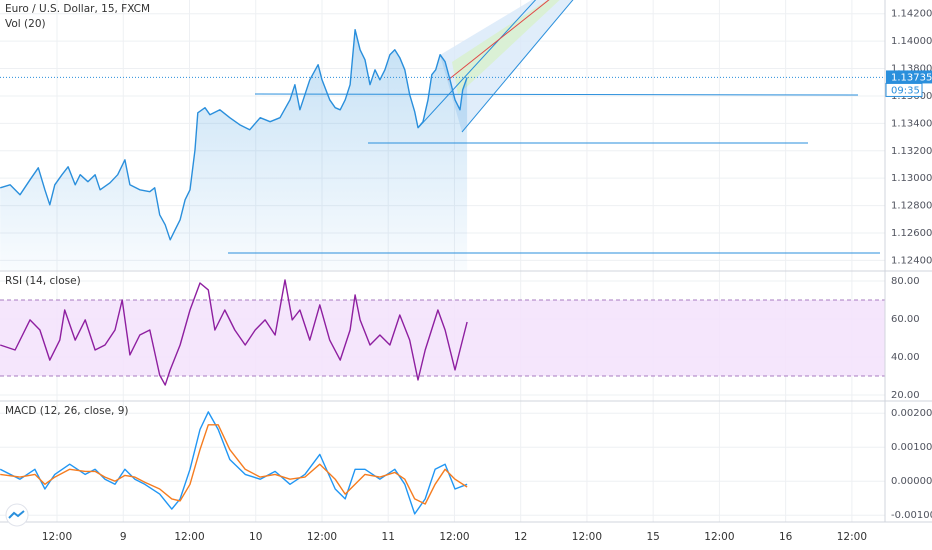 Image resolution: width=932 pixels, height=550 pixels. What do you see at coordinates (911, 260) in the screenshot?
I see `y-tick-label: 1.12400` at bounding box center [911, 260].